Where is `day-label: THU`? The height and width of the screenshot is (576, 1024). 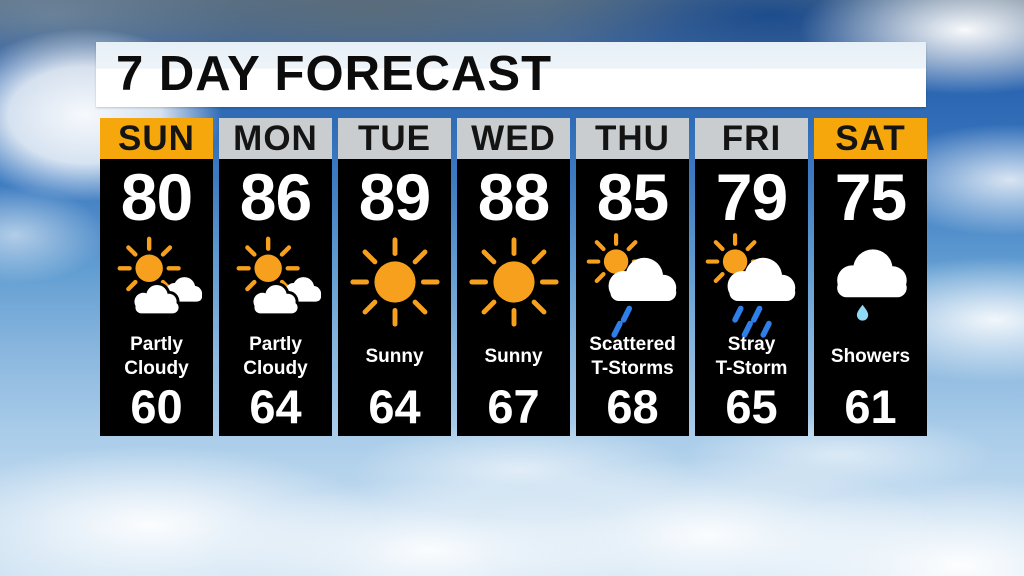 day-label: THU is located at coordinates (632, 138).